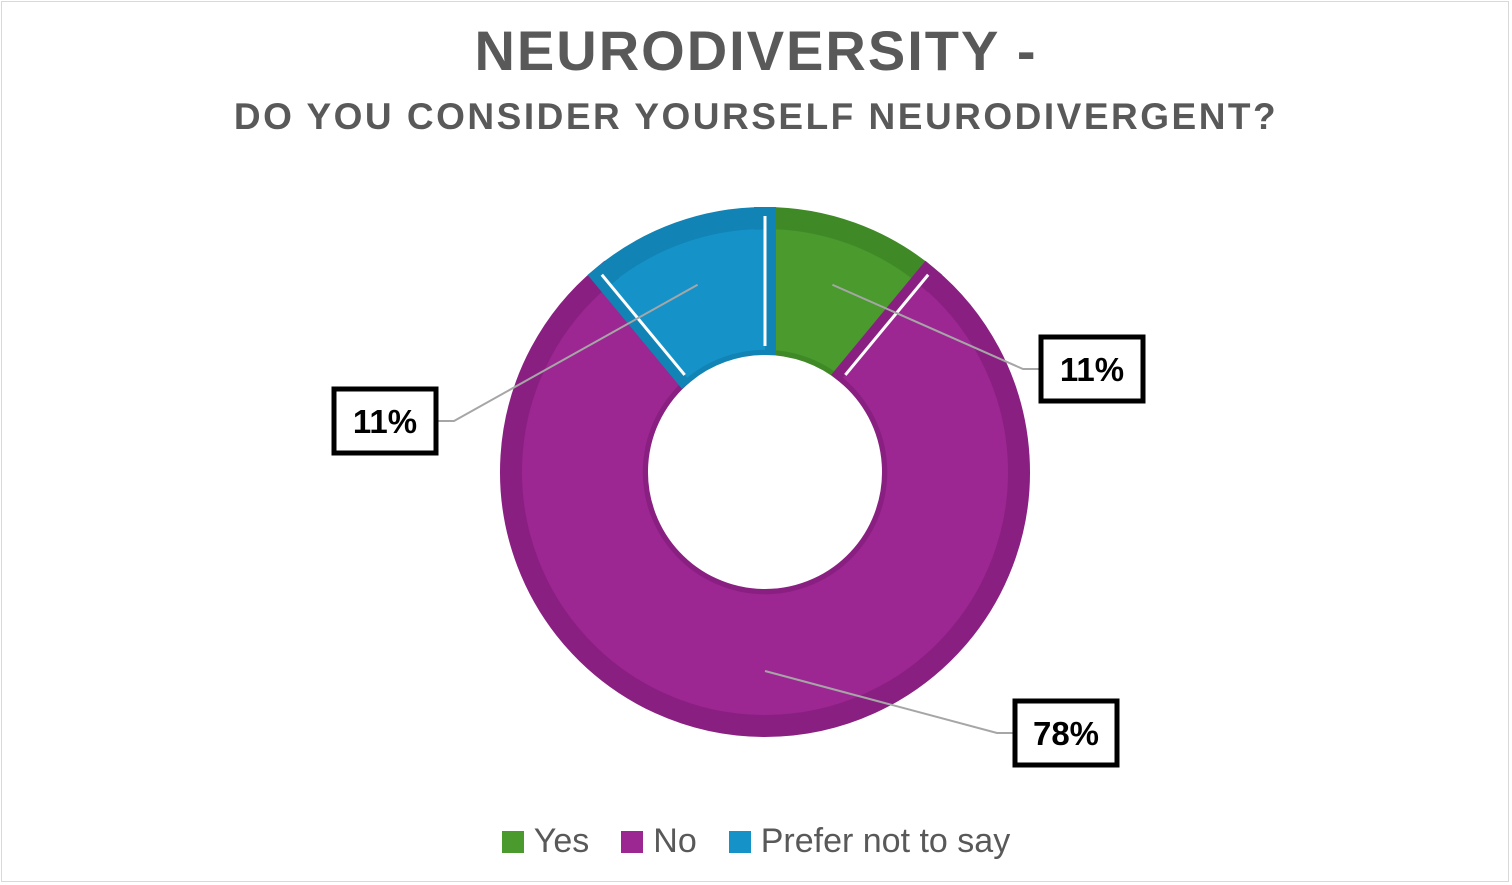  I want to click on legend-swatch-yes, so click(512, 841).